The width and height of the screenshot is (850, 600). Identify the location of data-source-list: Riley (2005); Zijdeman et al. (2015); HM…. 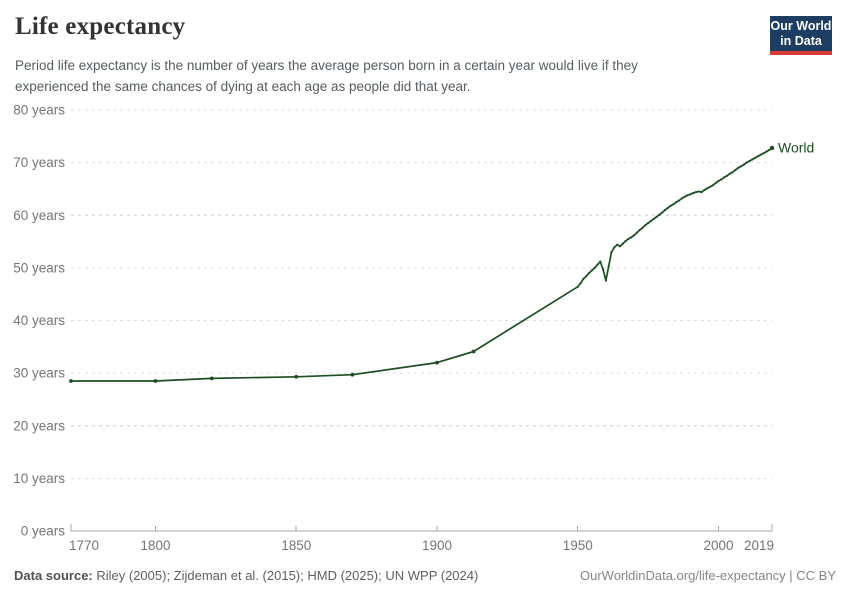
(285, 575).